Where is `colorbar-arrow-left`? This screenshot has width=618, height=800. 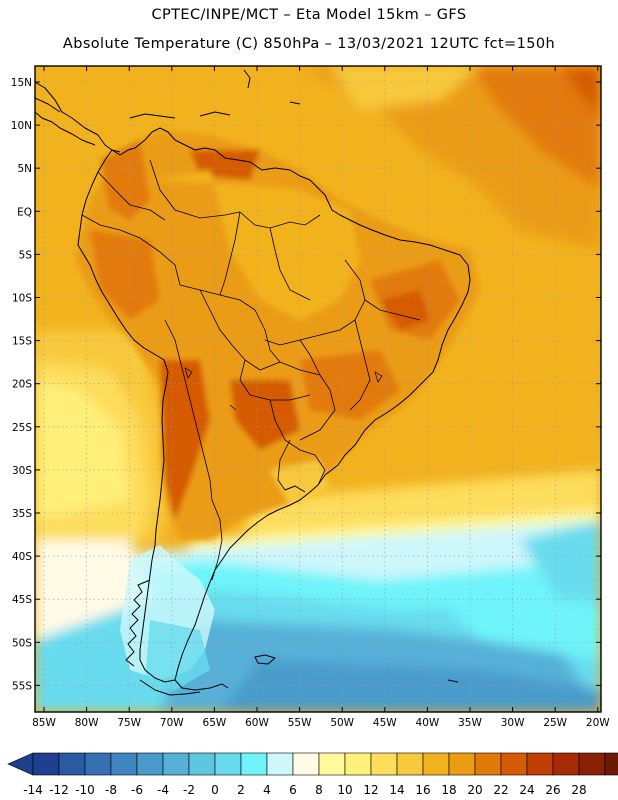 colorbar-arrow-left is located at coordinates (20, 764).